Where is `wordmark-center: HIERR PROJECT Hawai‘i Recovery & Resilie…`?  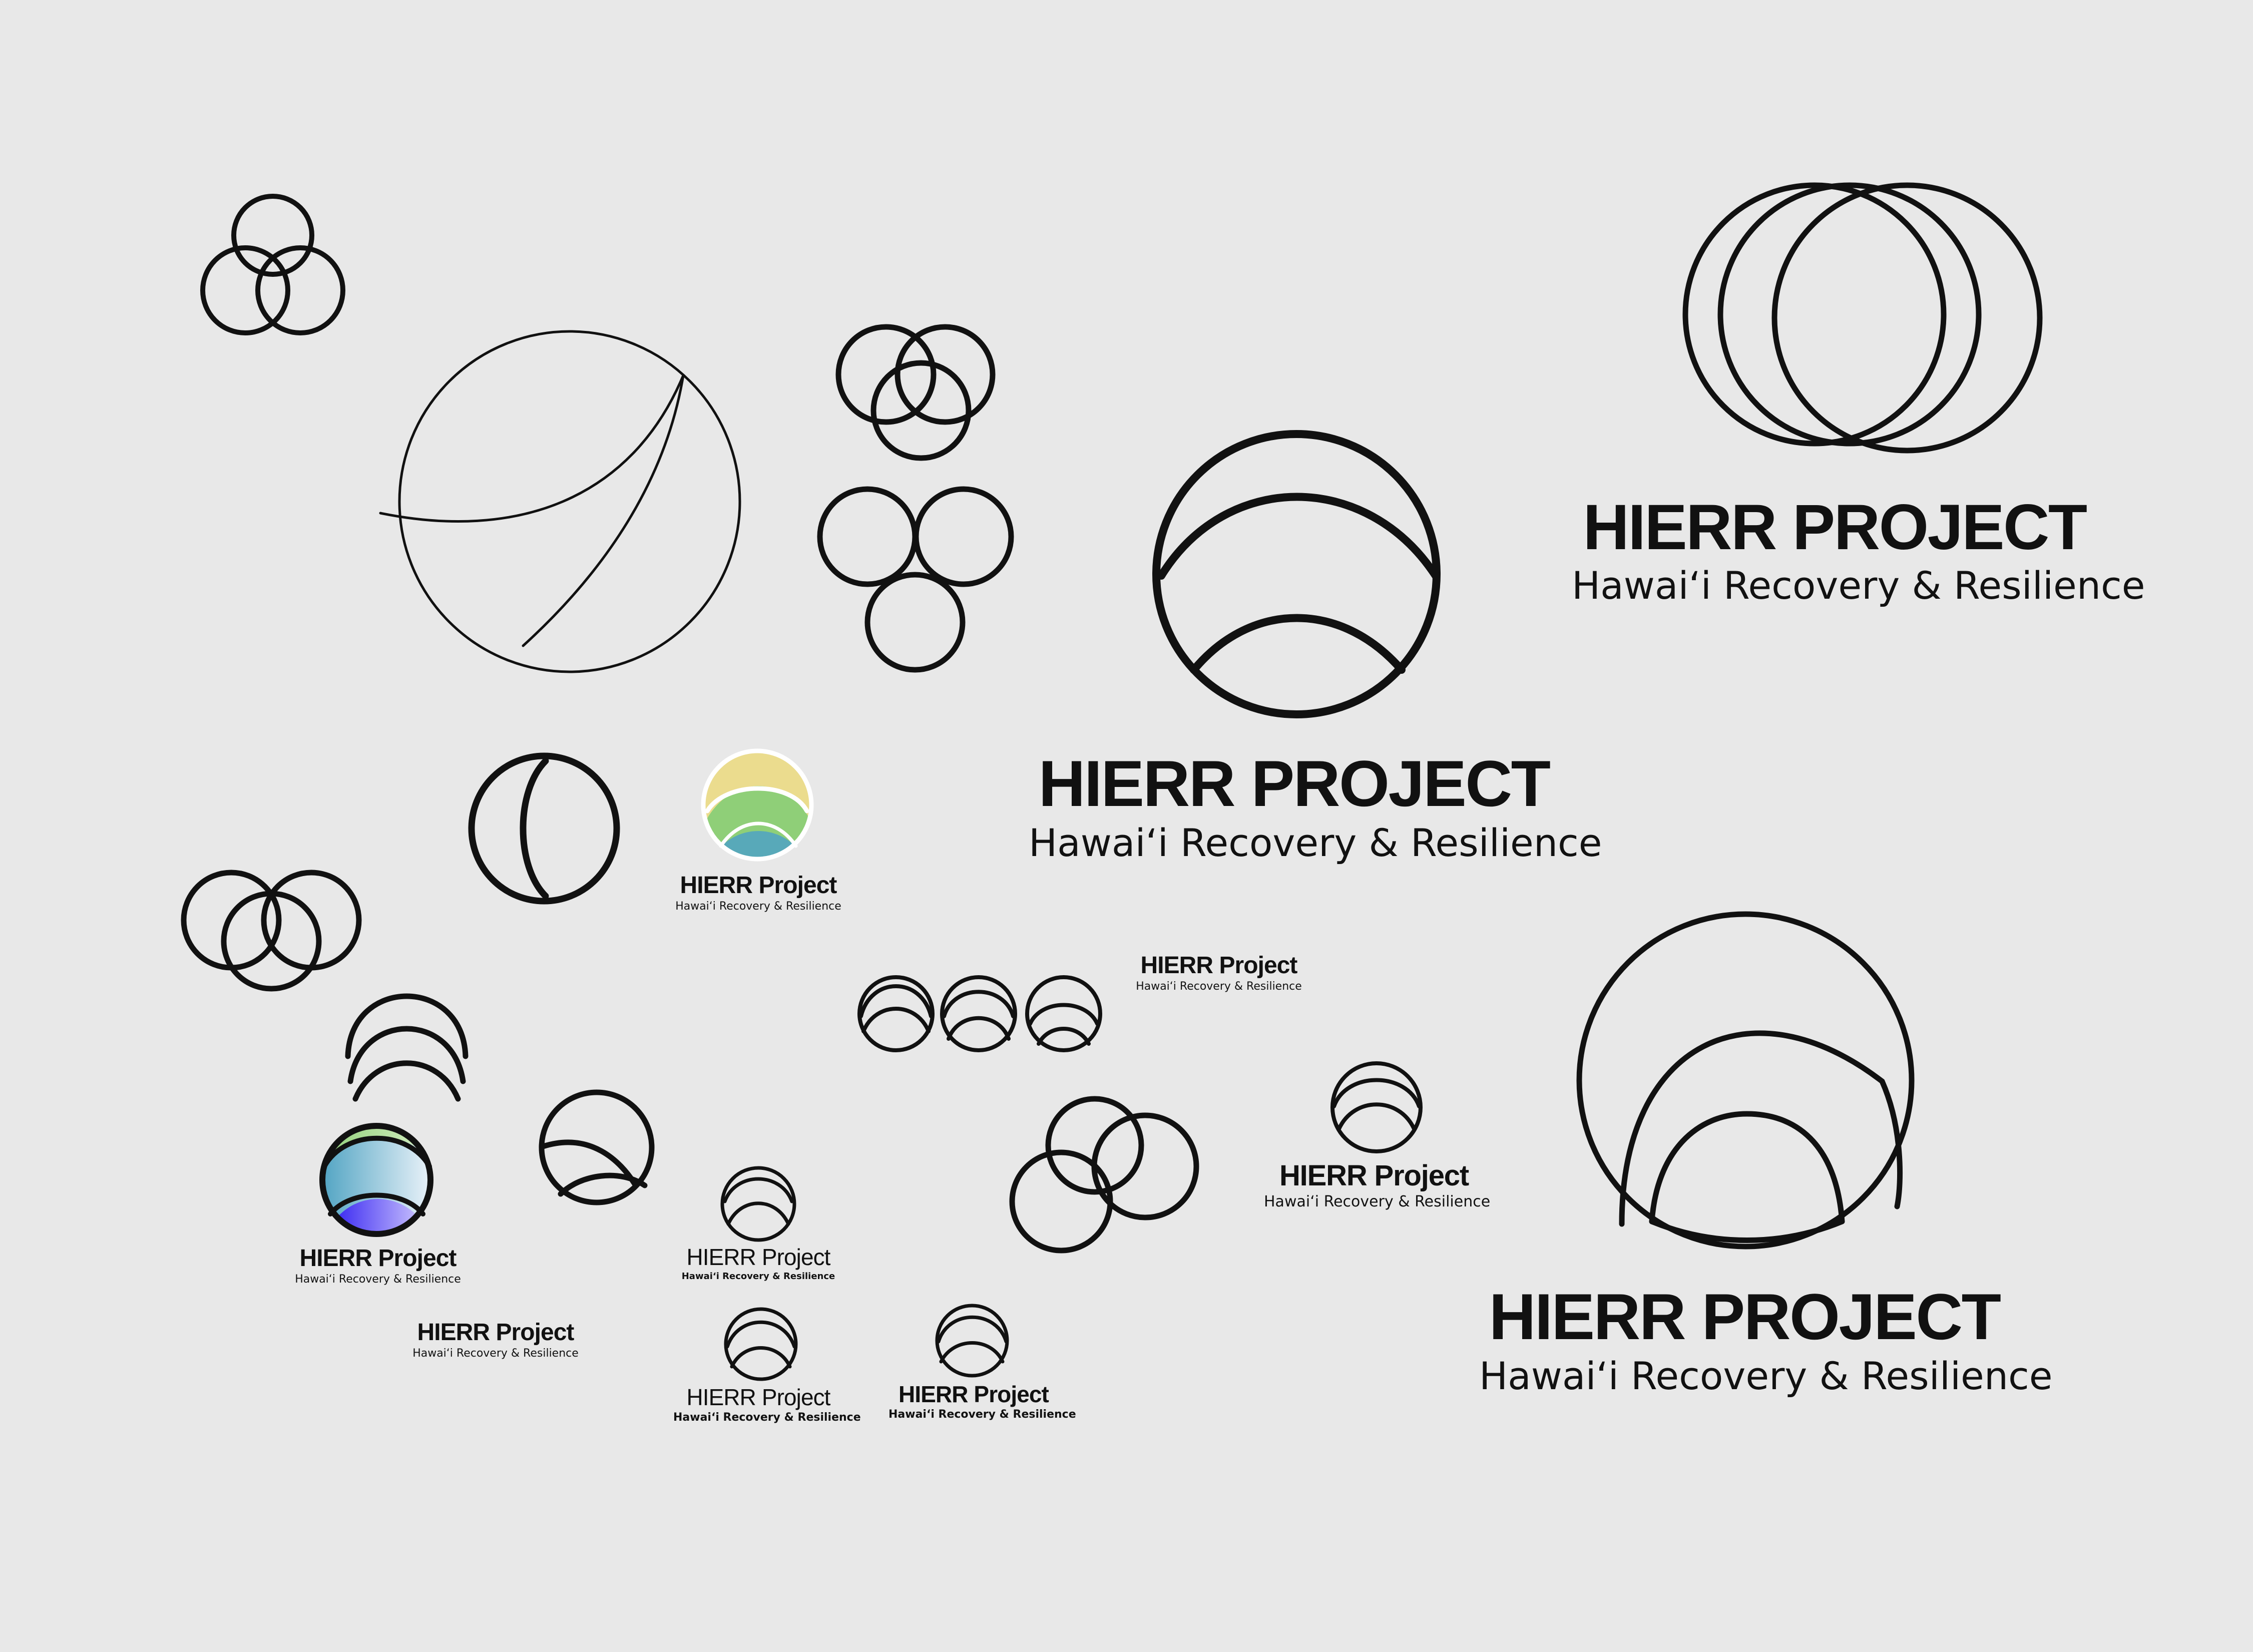 wordmark-center: HIERR PROJECT Hawai‘i Recovery & Resilie… is located at coordinates (1315, 806).